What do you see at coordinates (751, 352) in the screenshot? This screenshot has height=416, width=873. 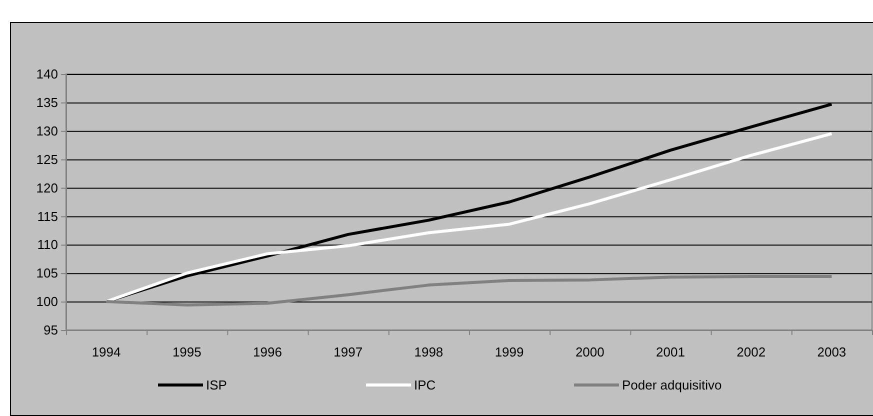 I see `x-tick-label: 2002` at bounding box center [751, 352].